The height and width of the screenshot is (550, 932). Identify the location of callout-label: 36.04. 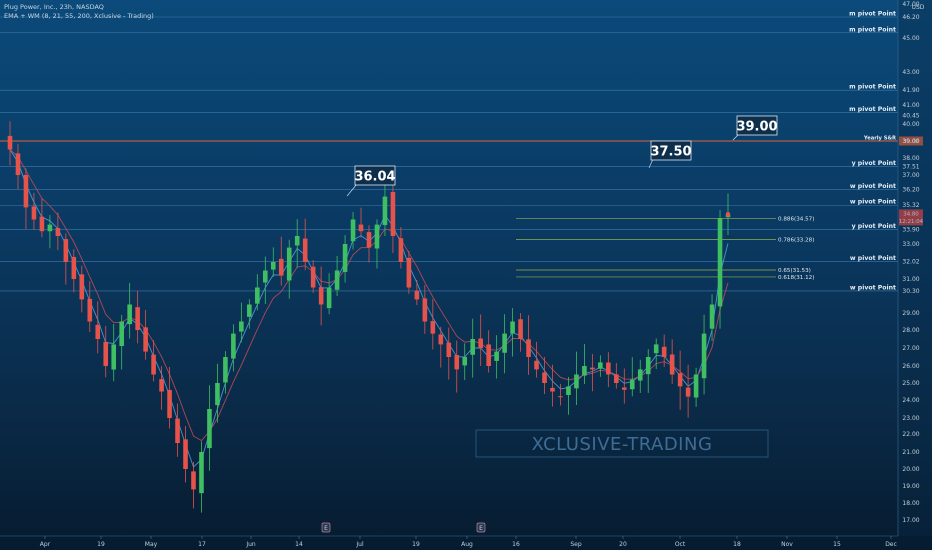
(374, 177).